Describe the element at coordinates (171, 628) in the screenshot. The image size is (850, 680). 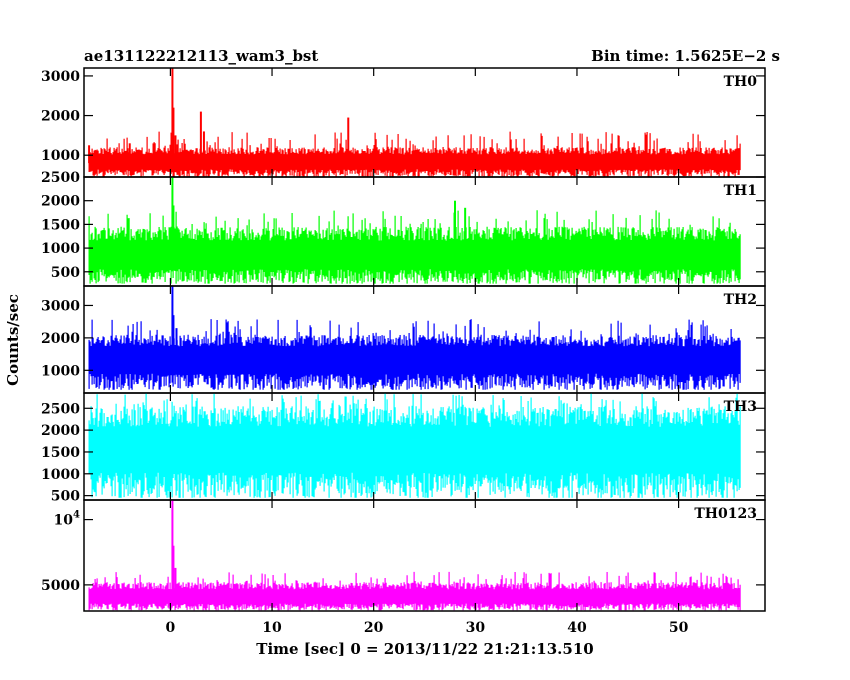
I see `x-tick-label-0: 0` at that location.